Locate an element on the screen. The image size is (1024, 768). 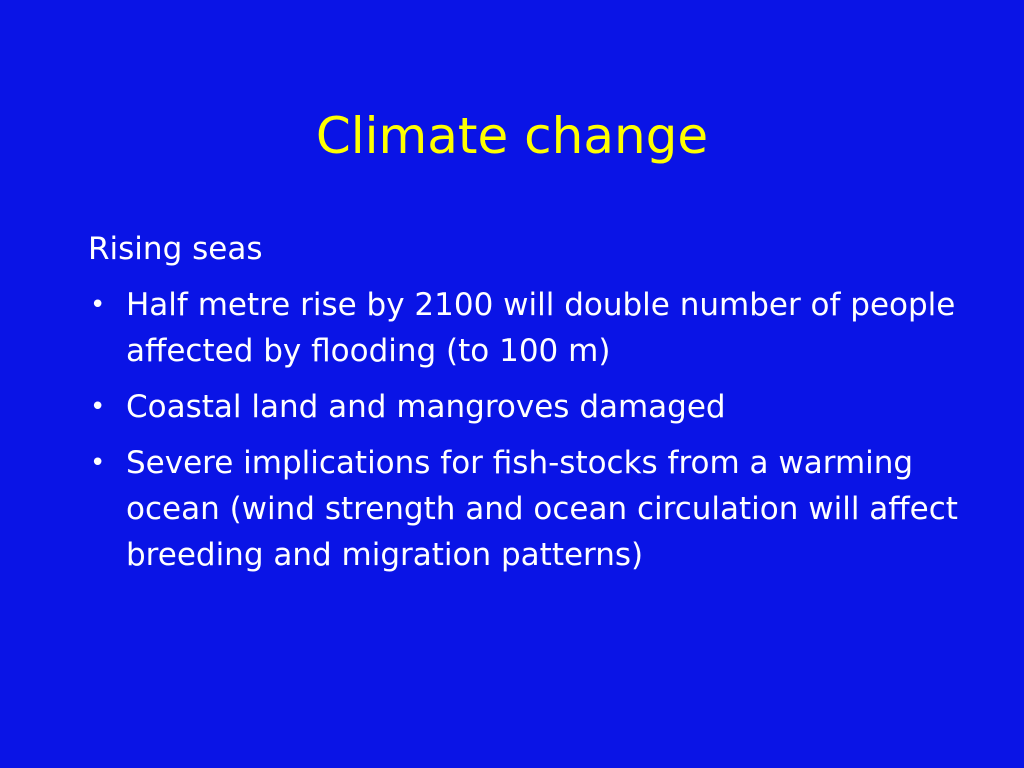
bullet-text: Coastal land and mangroves damaged is located at coordinates (426, 407).